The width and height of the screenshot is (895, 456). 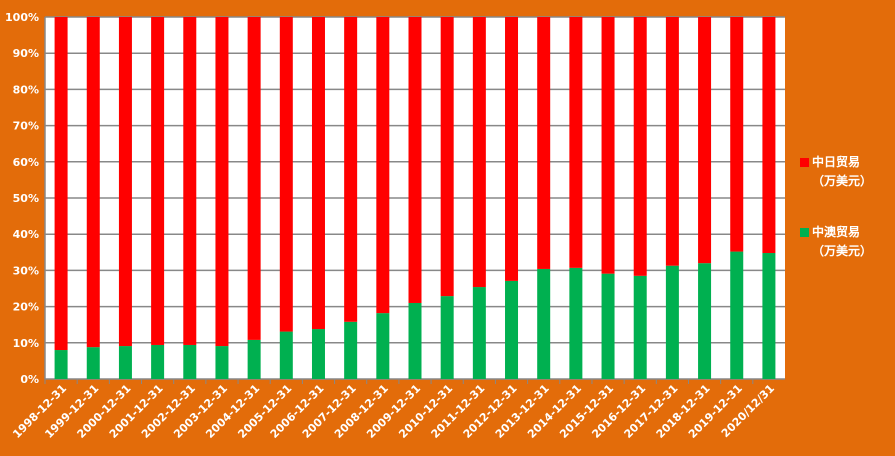 What do you see at coordinates (22, 17) in the screenshot?
I see `y-tick-label: 100%` at bounding box center [22, 17].